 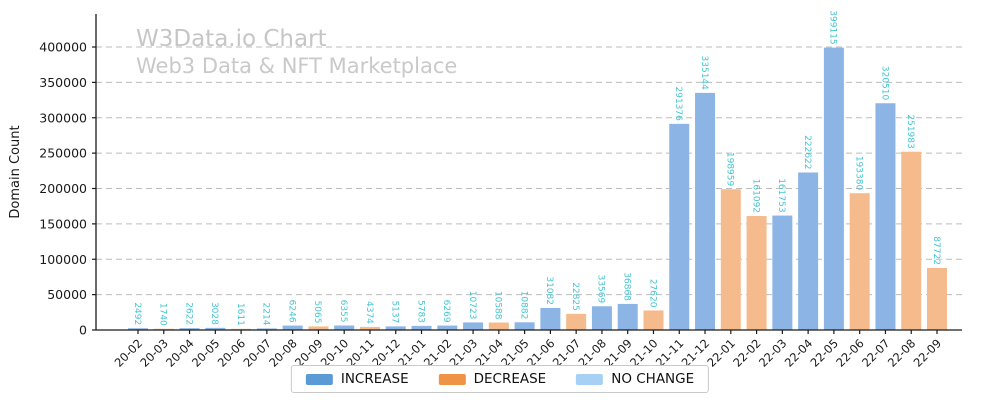 What do you see at coordinates (317, 312) in the screenshot?
I see `bar-value-label: 5065` at bounding box center [317, 312].